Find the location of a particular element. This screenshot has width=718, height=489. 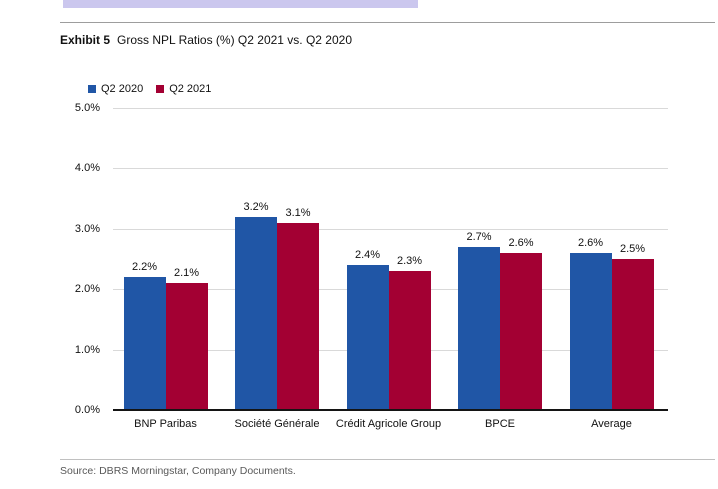

top-accent-bar is located at coordinates (240, 4).